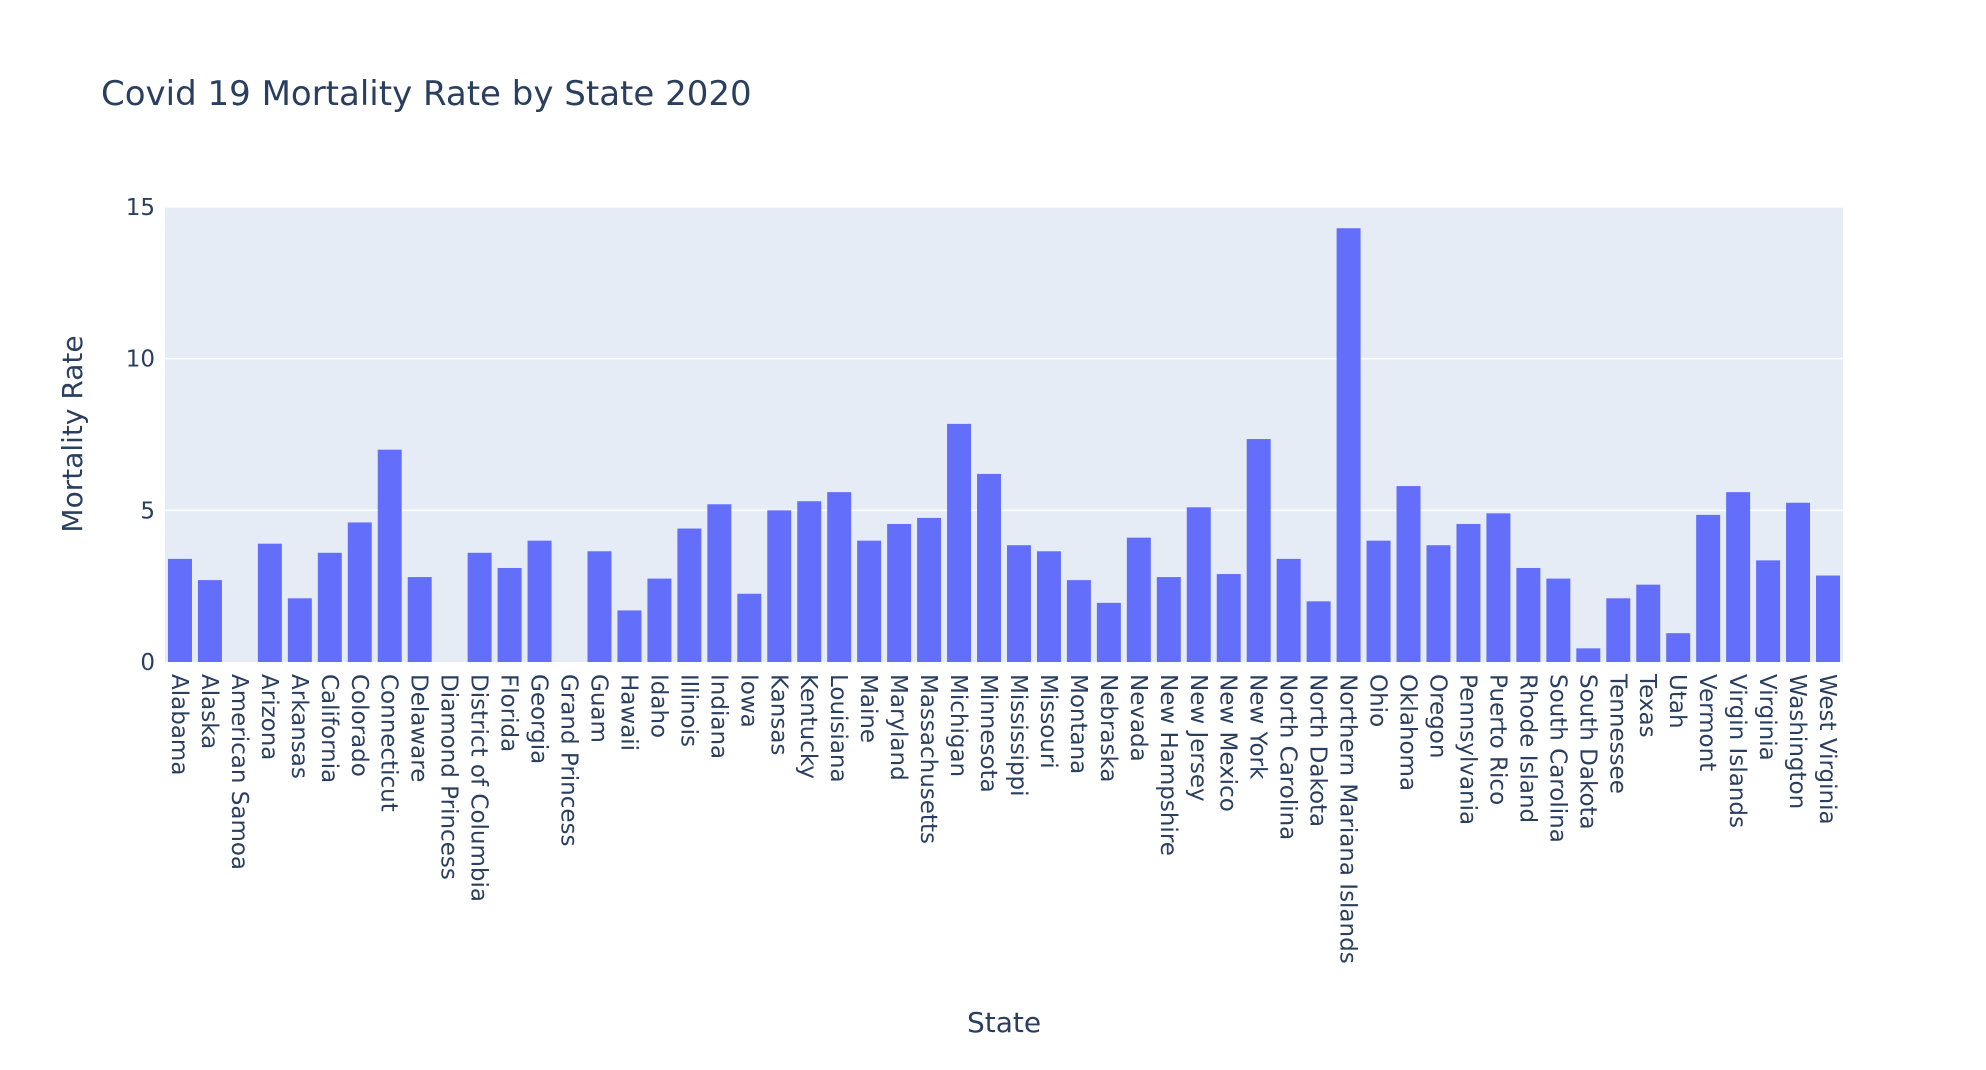 The width and height of the screenshot is (1986, 1070). Describe the element at coordinates (1228, 743) in the screenshot. I see `x-tick-label: New Mexico` at that location.